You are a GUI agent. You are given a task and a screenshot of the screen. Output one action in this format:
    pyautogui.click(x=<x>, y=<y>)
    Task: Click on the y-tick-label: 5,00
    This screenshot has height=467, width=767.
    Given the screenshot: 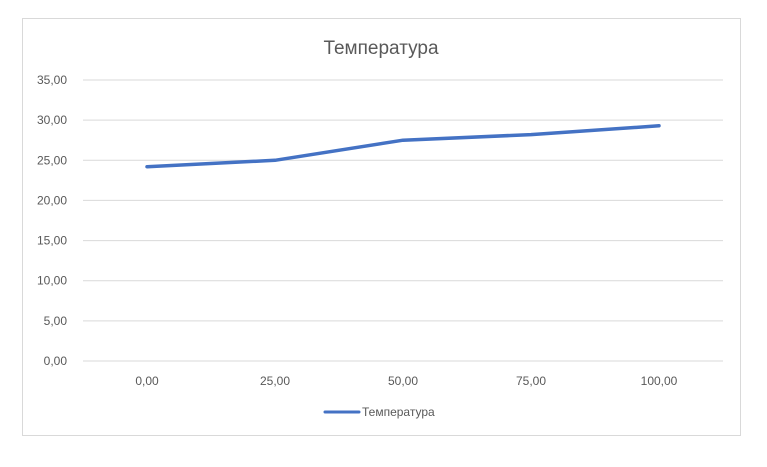 What is the action you would take?
    pyautogui.click(x=56, y=321)
    